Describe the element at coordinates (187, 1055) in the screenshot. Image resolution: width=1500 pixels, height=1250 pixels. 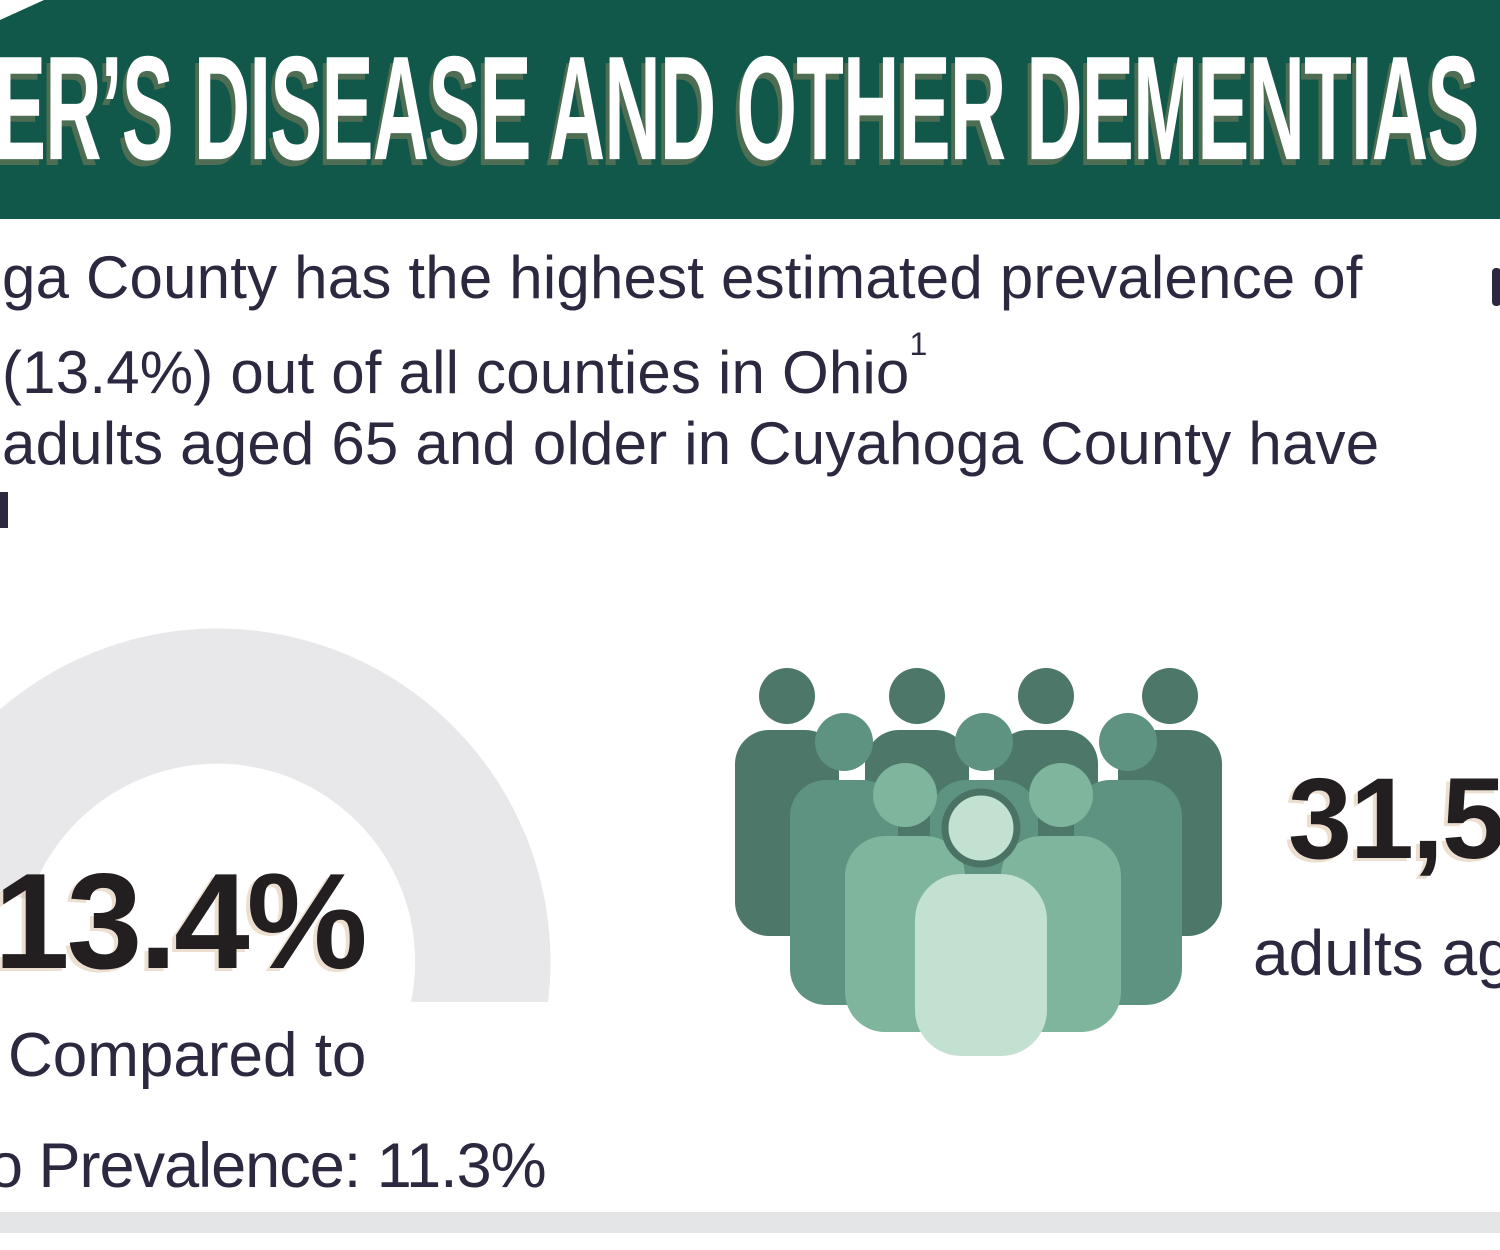
I see `gauge-caption-line-1: Compared to` at that location.